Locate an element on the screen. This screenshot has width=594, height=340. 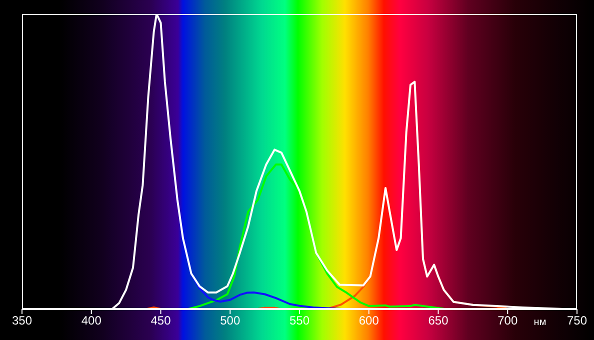
x-tick-label: 650 is located at coordinates (438, 321).